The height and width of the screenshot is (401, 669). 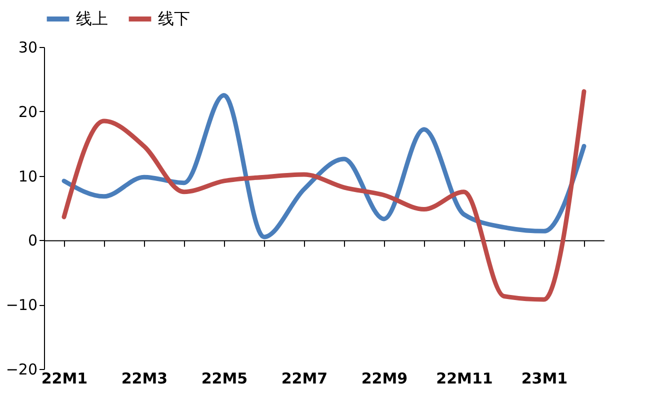 What do you see at coordinates (22, 369) in the screenshot?
I see `y-tick-label: −20` at bounding box center [22, 369].